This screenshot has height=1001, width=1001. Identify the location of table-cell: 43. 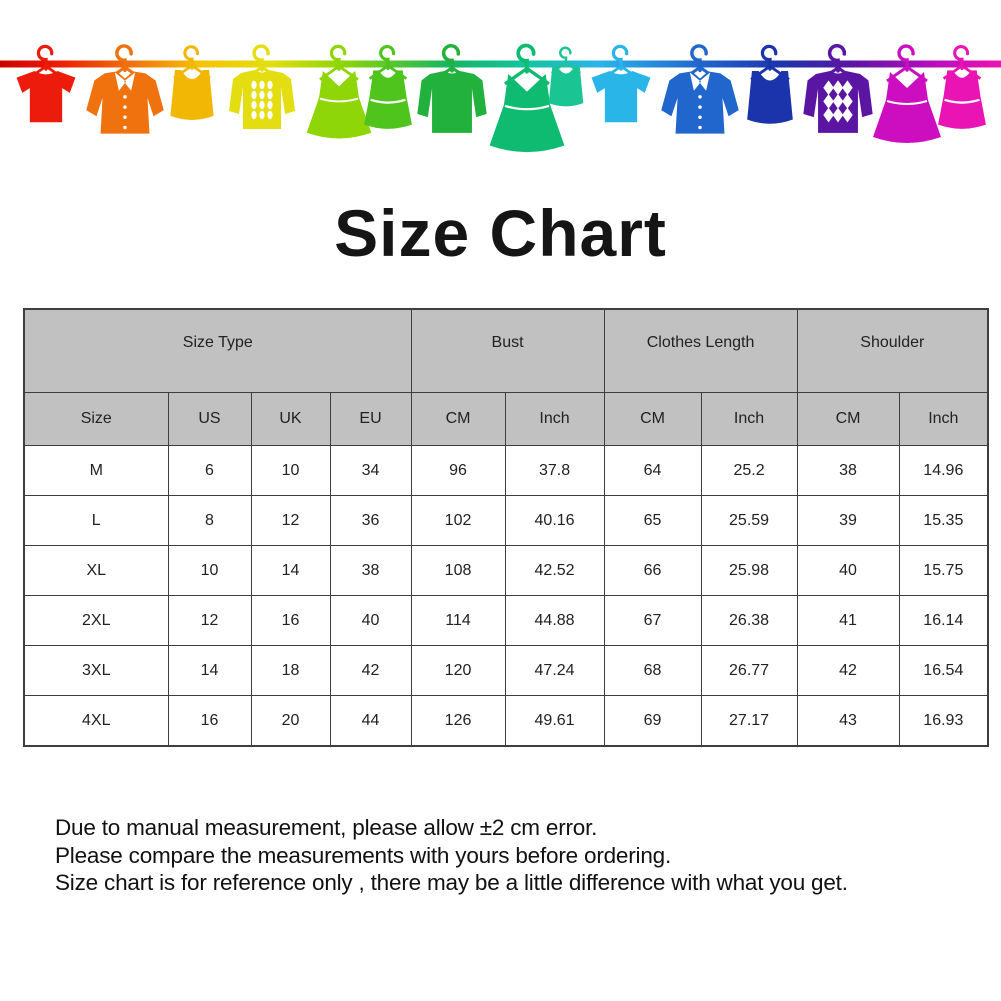
(848, 721).